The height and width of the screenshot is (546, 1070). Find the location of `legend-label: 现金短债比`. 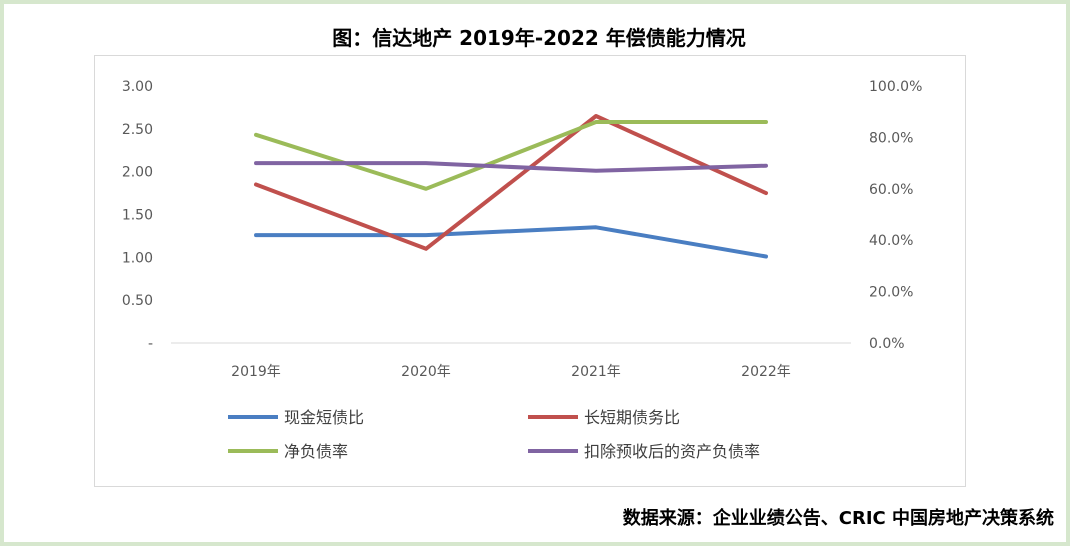

legend-label: 现金短债比 is located at coordinates (324, 417).